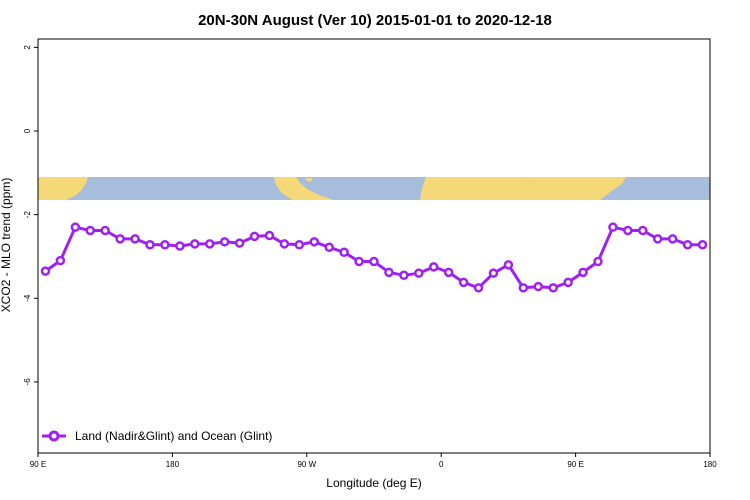  Describe the element at coordinates (373, 483) in the screenshot. I see `x-axis-label: Longitude (deg E)` at that location.